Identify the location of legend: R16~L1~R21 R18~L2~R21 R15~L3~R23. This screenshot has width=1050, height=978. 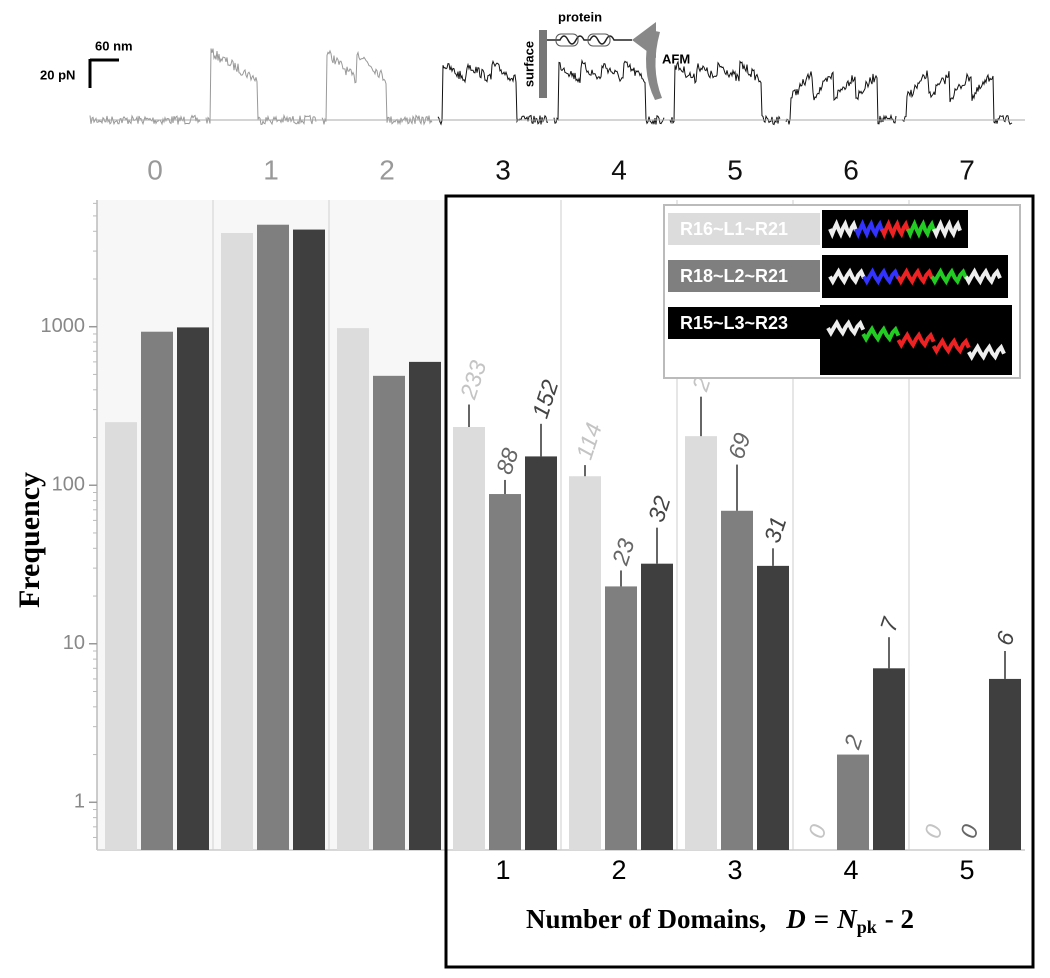
(842, 291).